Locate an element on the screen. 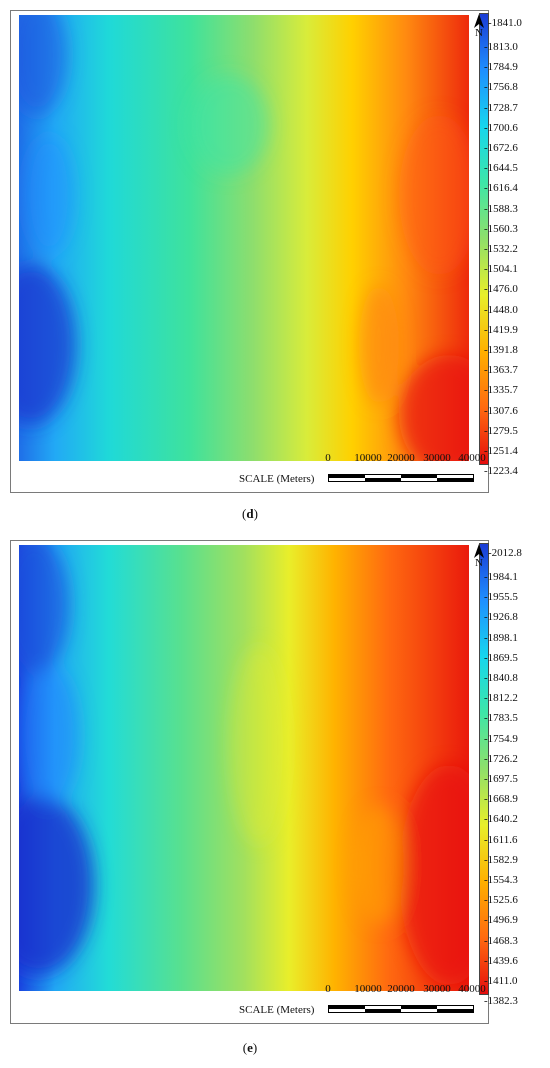  legend-label: -1382.3 is located at coordinates (501, 1001).